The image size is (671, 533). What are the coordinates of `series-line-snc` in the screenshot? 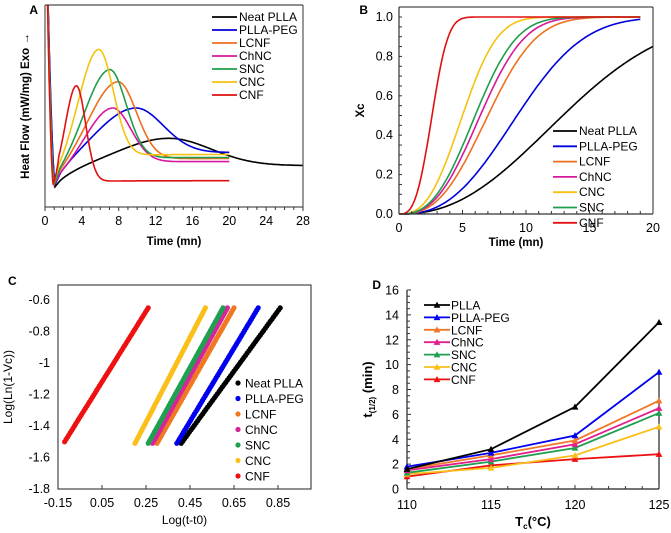 It's located at (138, 95).